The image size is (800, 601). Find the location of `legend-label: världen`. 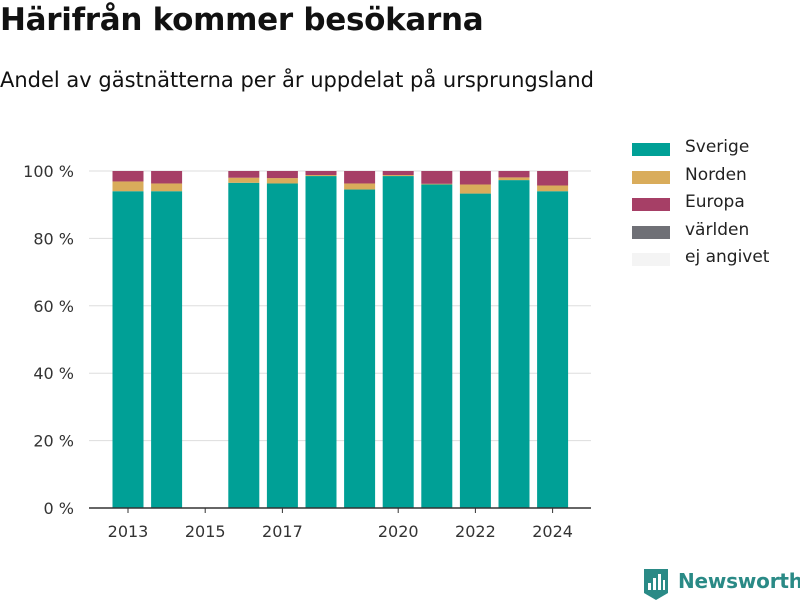

legend-label: världen is located at coordinates (717, 229).